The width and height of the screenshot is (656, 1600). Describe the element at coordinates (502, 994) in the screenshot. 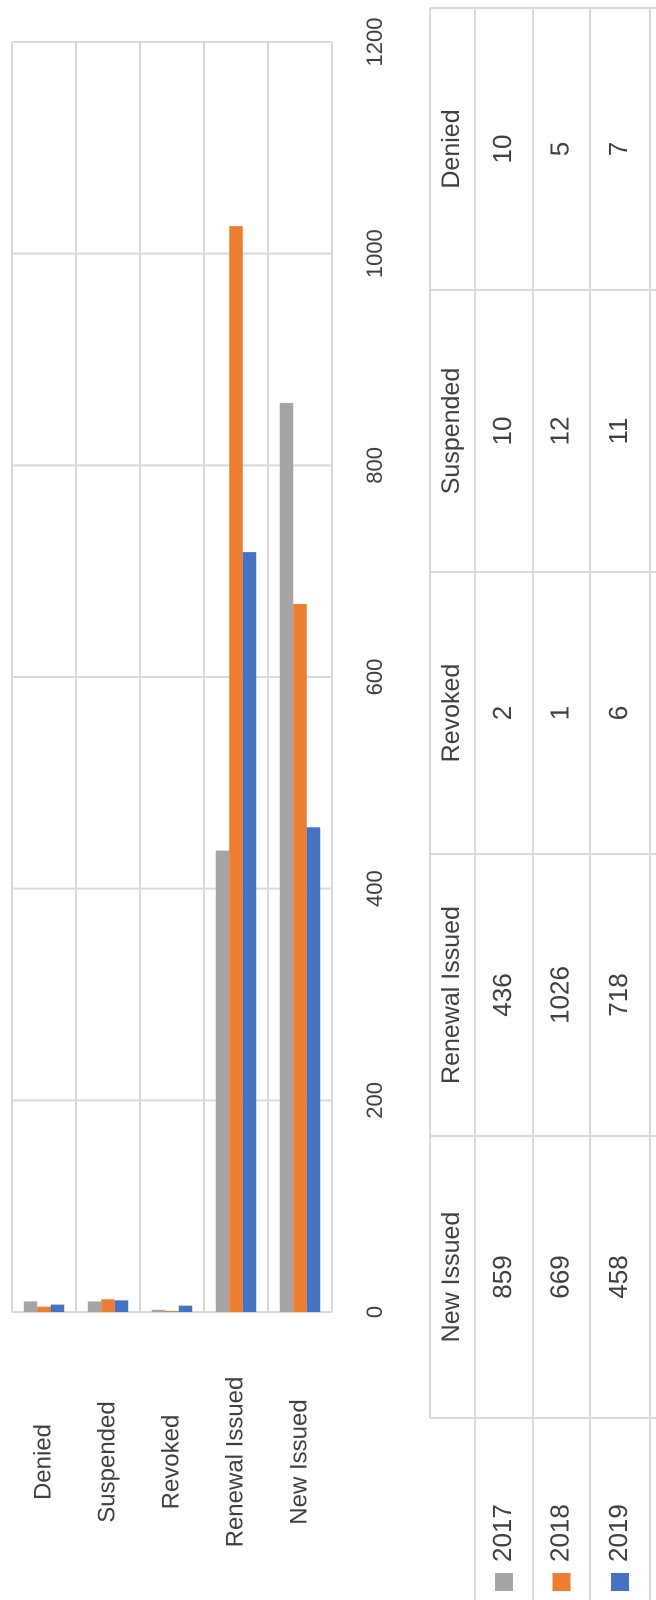

I see `table-cell: 436` at that location.